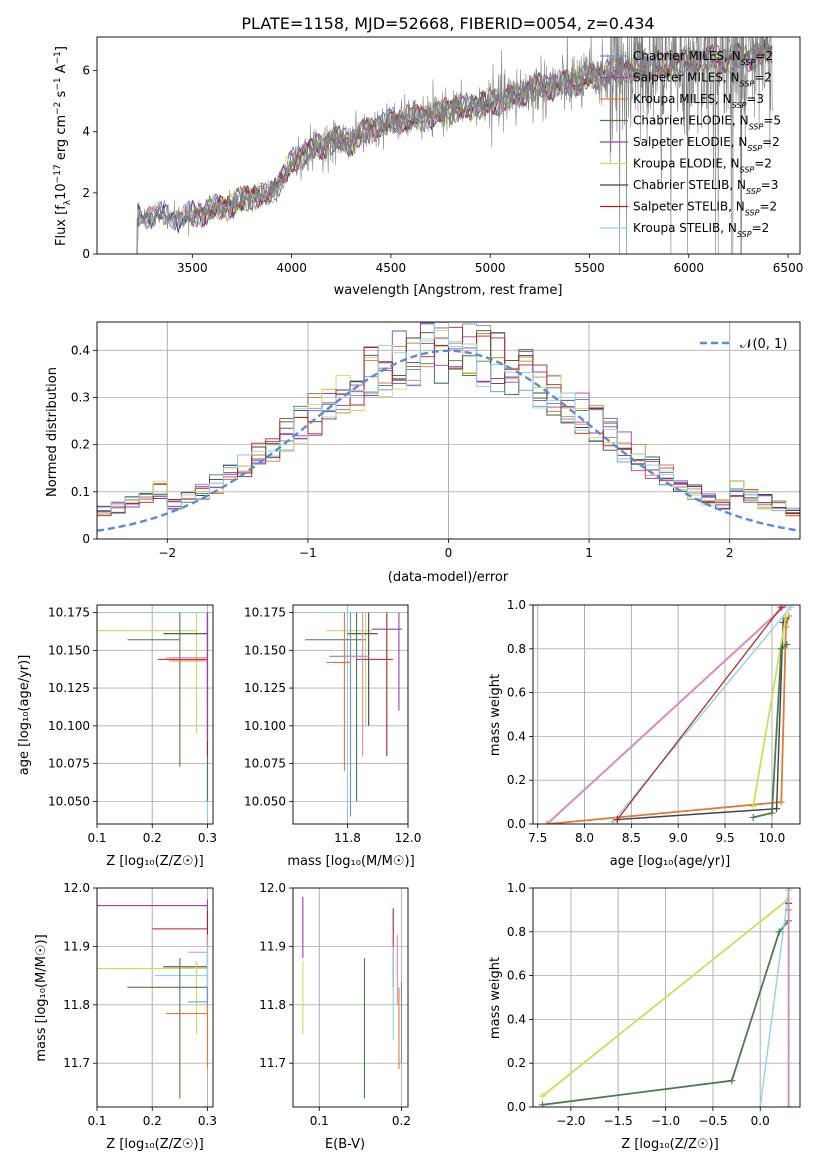 This screenshot has height=1174, width=819. Describe the element at coordinates (69, 613) in the screenshot. I see `age-vs-z-ytick-label: 10.175` at that location.